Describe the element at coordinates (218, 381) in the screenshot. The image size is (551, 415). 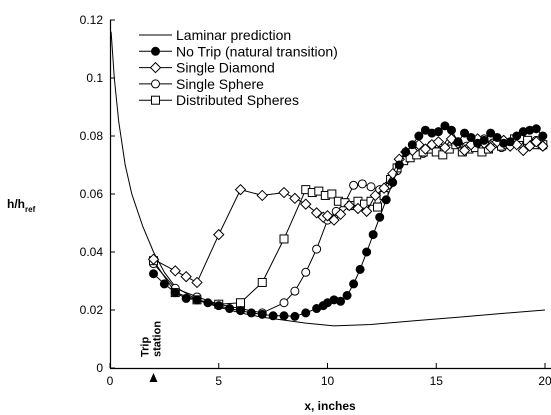
I see `x-tick-label: 5` at that location.